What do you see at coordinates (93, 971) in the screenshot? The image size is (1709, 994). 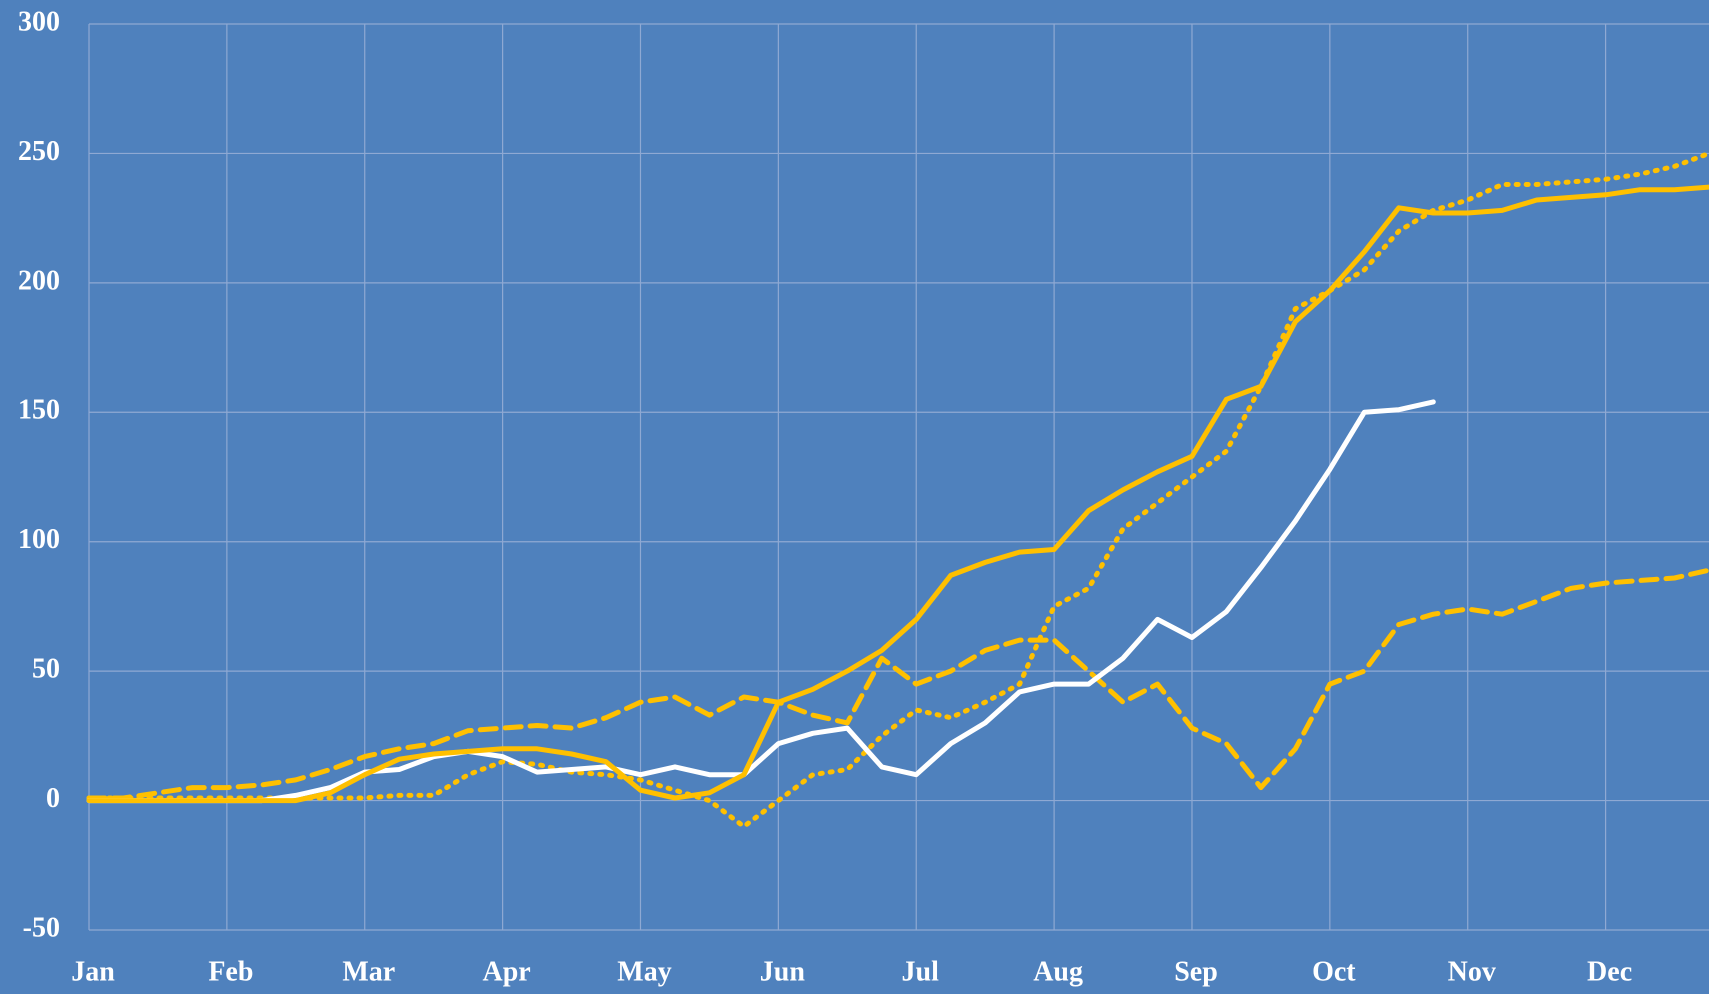 I see `x-tick-label: Jan` at bounding box center [93, 971].